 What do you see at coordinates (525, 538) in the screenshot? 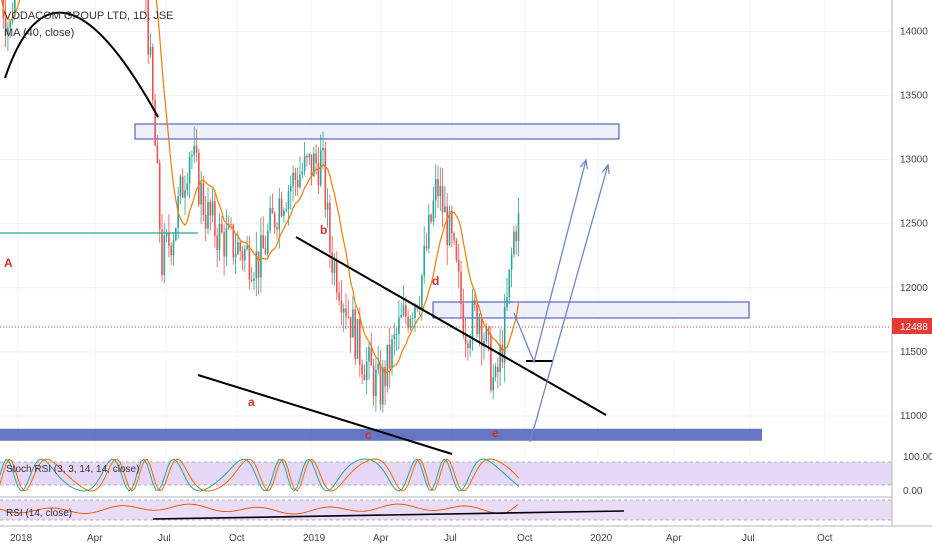
I see `x-tick-label: Oct` at bounding box center [525, 538].